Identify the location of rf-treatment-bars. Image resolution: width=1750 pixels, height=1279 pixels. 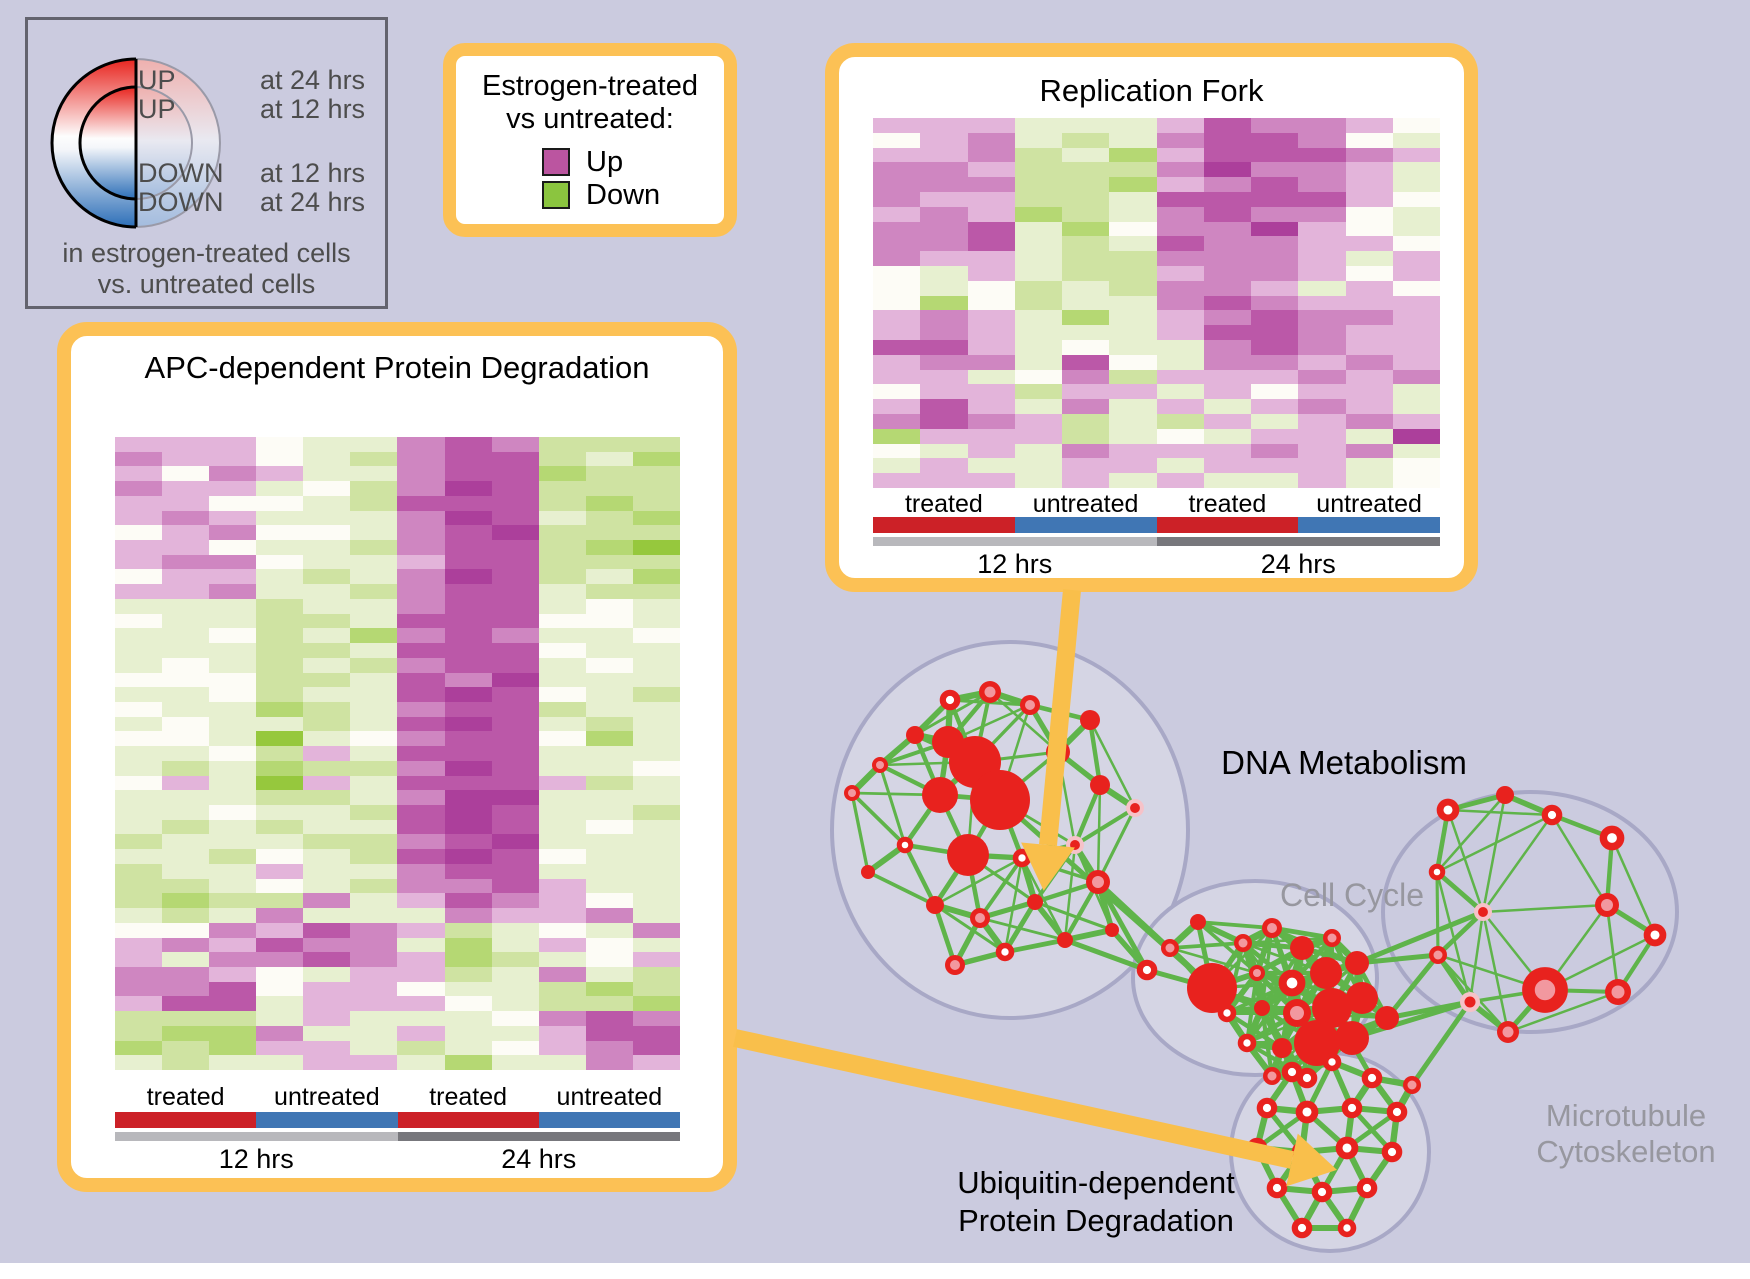
(1156, 525).